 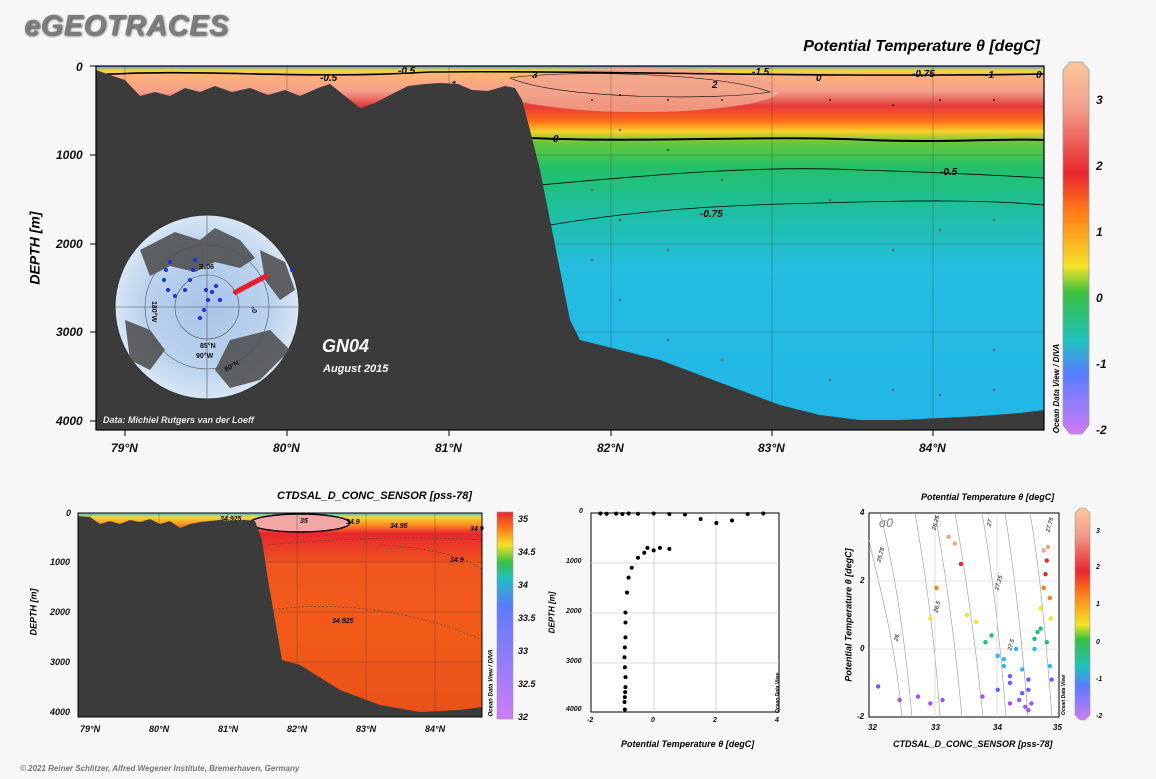 What do you see at coordinates (935, 727) in the screenshot?
I see `ts-xtick-33: 33` at bounding box center [935, 727].